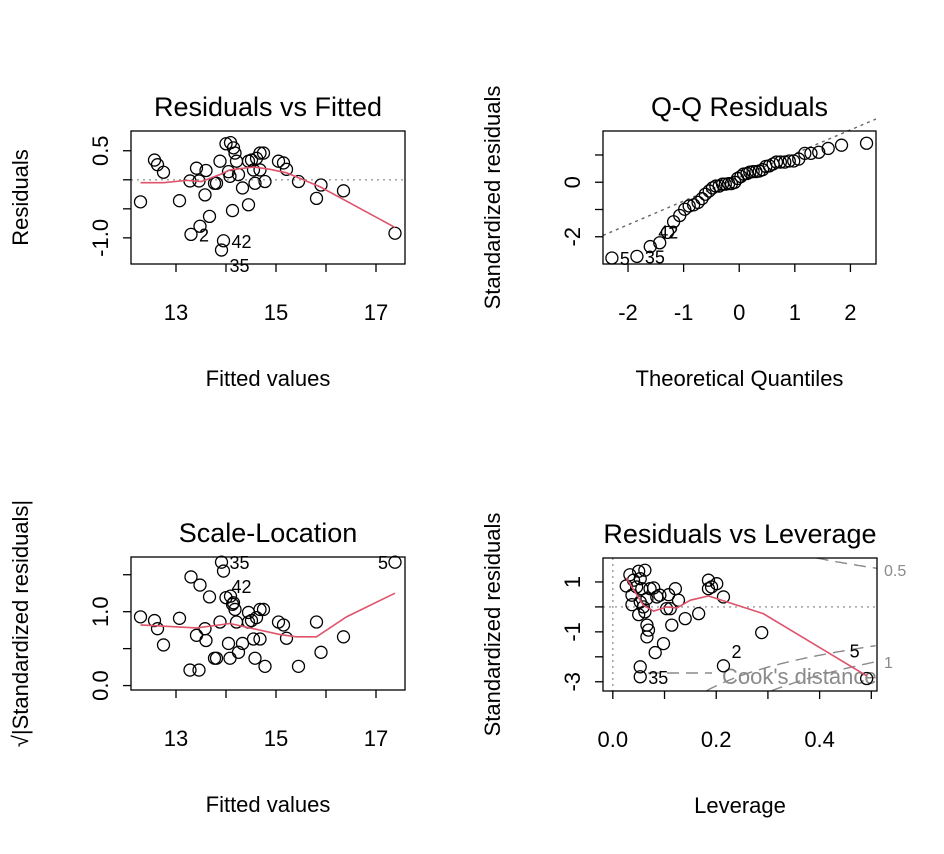  Describe the element at coordinates (100, 238) in the screenshot. I see `y-tick-label: -1.0` at that location.